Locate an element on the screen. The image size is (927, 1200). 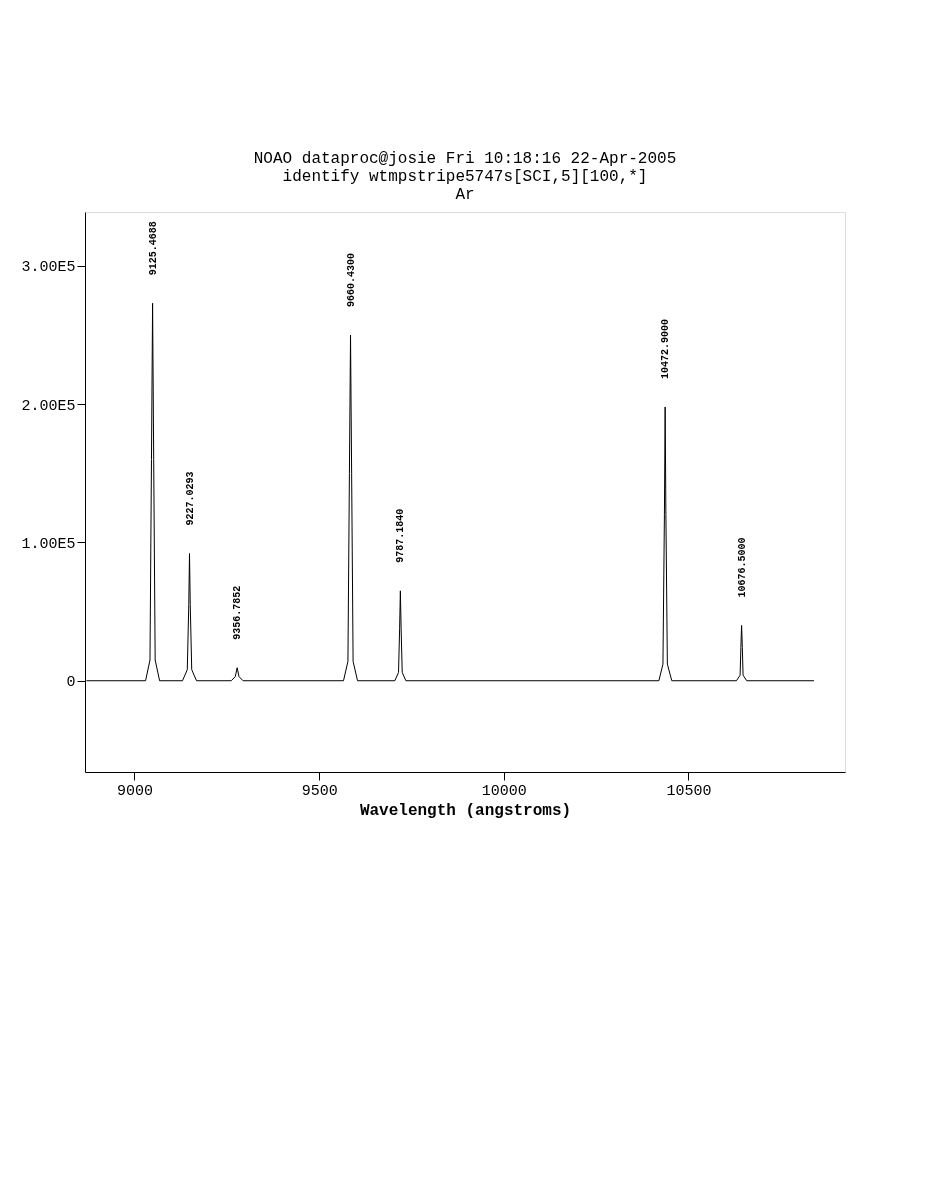
x-tick-label: 9000 is located at coordinates (134, 791).